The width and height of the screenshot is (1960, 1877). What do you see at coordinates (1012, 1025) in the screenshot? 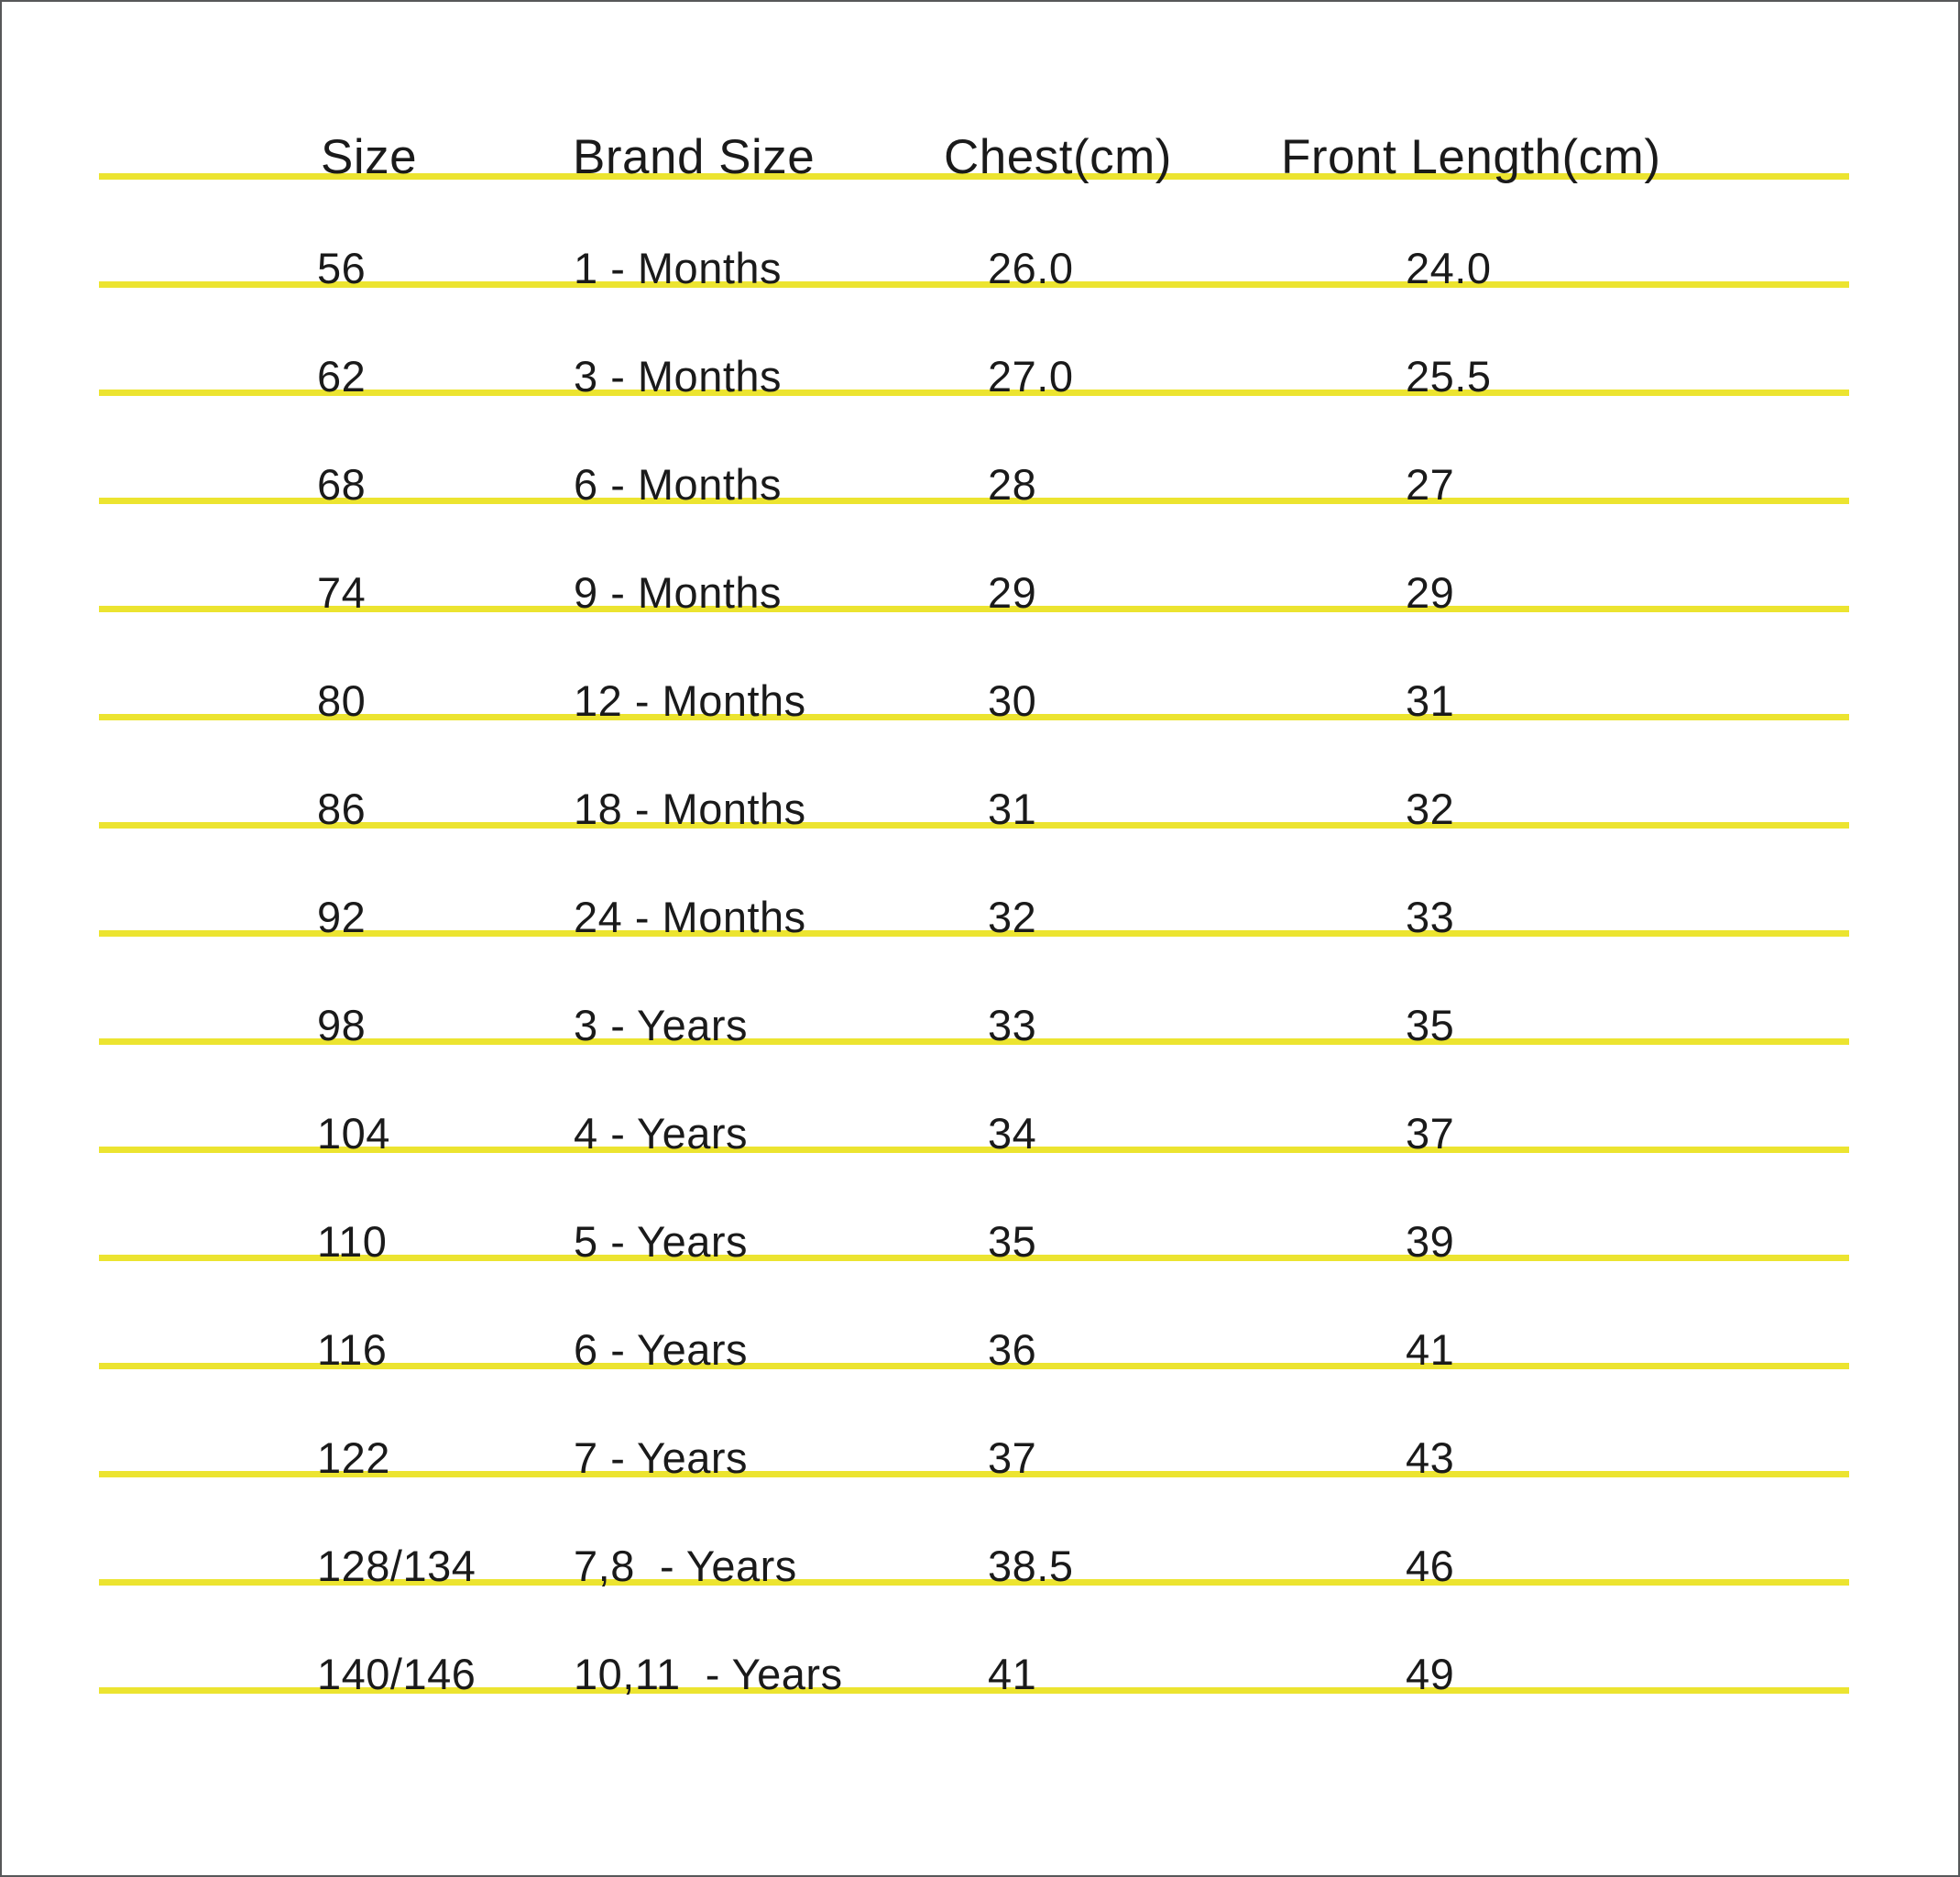
I see `cell-chest: 33` at bounding box center [1012, 1025].